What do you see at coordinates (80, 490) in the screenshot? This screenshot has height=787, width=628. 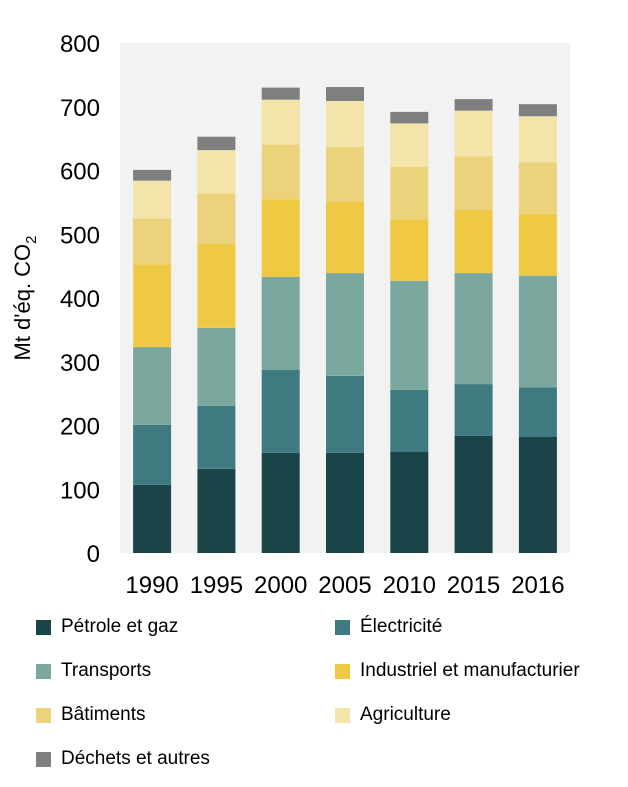 I see `y-tick-label: 100` at bounding box center [80, 490].